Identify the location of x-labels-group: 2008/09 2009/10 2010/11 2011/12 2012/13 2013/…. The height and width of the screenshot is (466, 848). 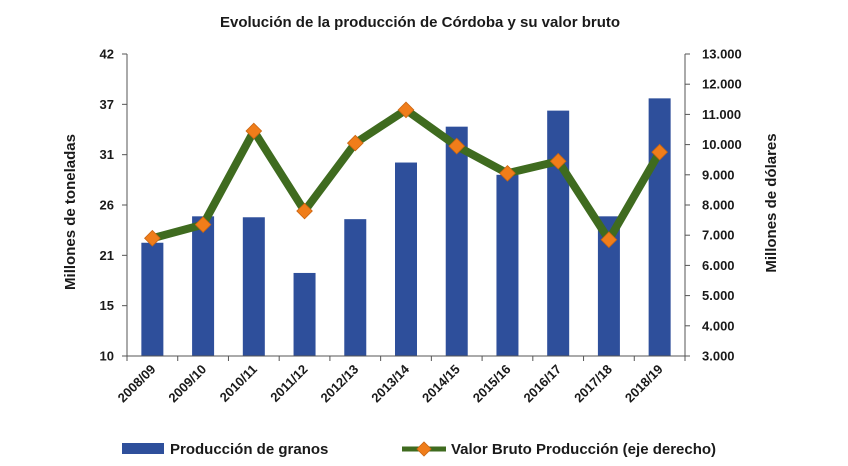
(390, 383).